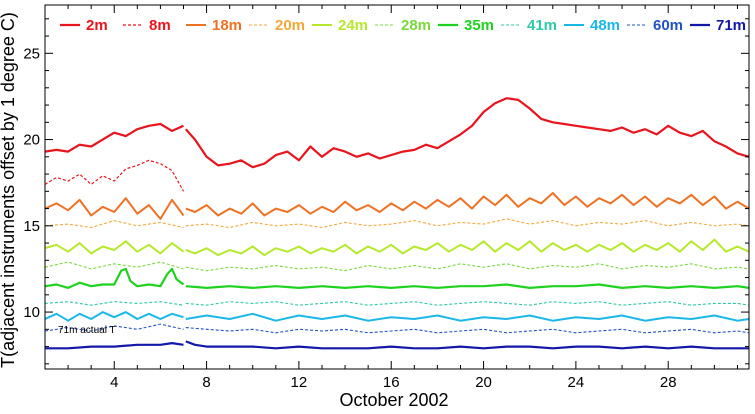 This screenshot has height=414, width=755. I want to click on y-tick-label-25: 25, so click(31, 53).